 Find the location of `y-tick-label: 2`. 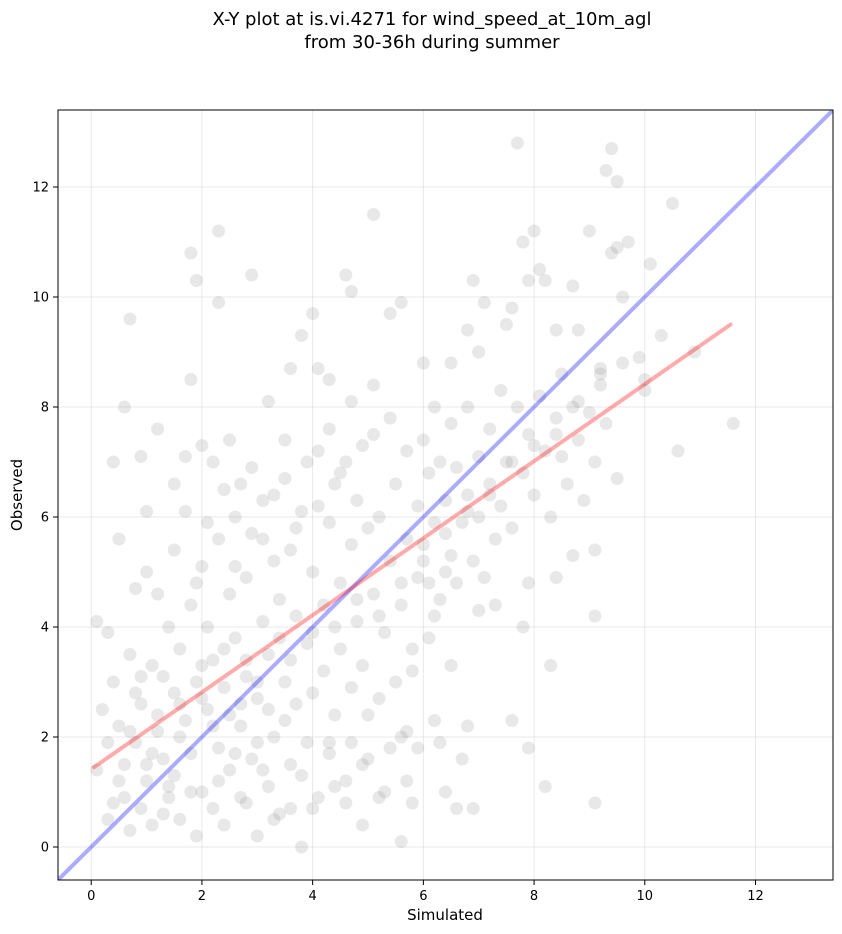

y-tick-label: 2 is located at coordinates (45, 738).